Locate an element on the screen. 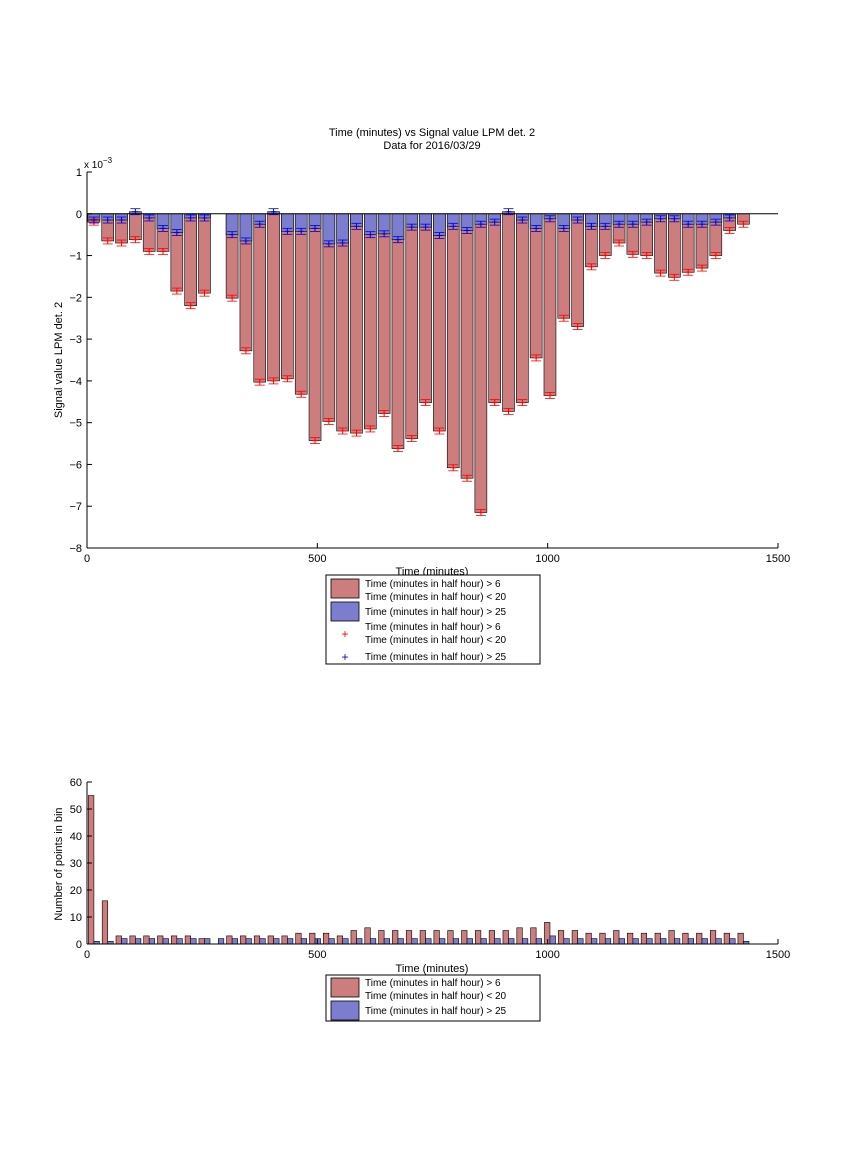  legend-marker-red: + is located at coordinates (344, 634).